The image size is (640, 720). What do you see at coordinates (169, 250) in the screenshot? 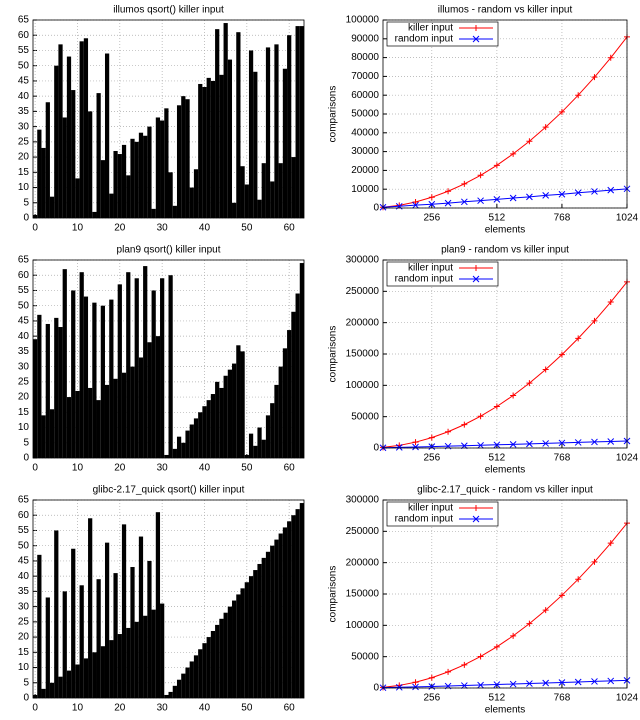
I see `chart-title: plan9 qsort() killer input` at bounding box center [169, 250].